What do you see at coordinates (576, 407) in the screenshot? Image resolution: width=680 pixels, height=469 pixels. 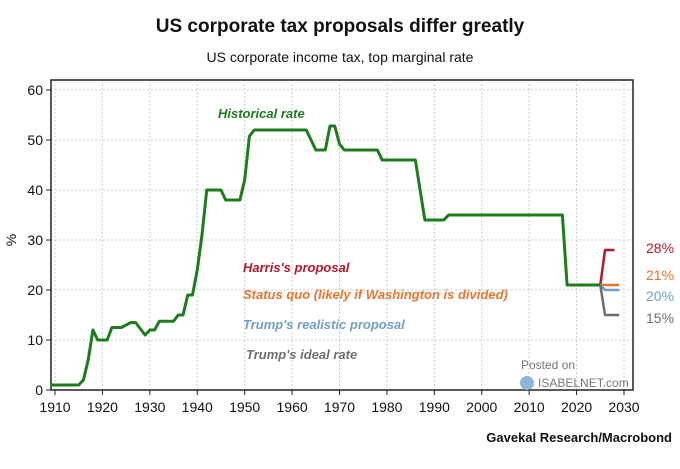 I see `x-tick-label: 2020` at bounding box center [576, 407].